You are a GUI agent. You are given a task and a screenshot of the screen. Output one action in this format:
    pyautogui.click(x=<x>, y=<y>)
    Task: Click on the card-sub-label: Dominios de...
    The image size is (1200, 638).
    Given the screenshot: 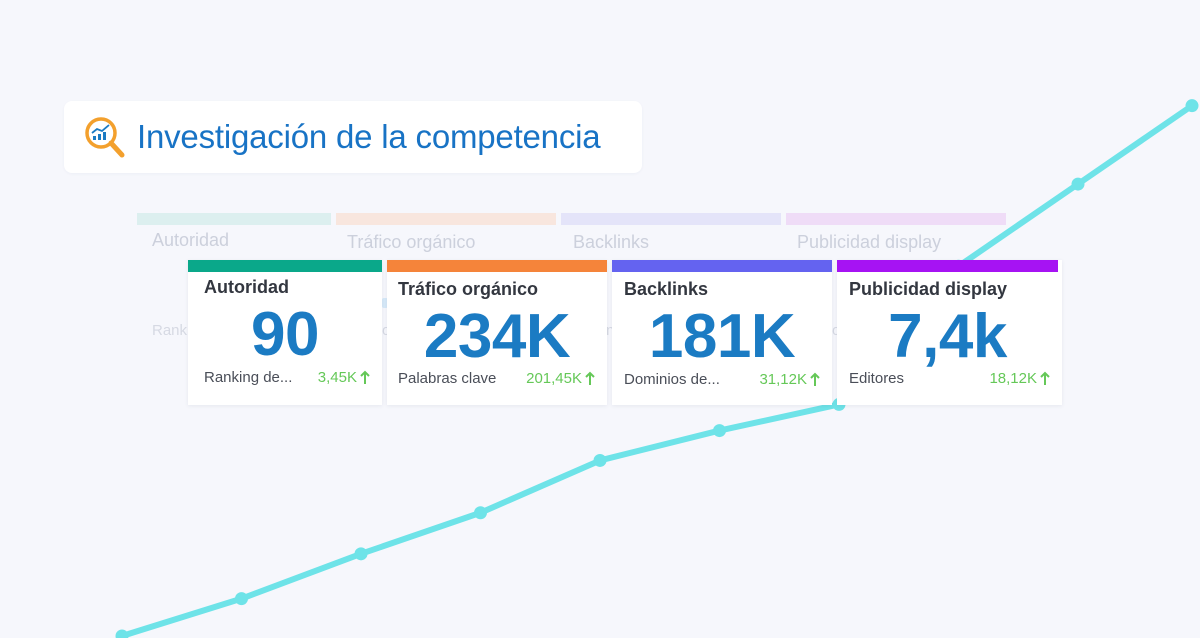 What is the action you would take?
    pyautogui.click(x=672, y=379)
    